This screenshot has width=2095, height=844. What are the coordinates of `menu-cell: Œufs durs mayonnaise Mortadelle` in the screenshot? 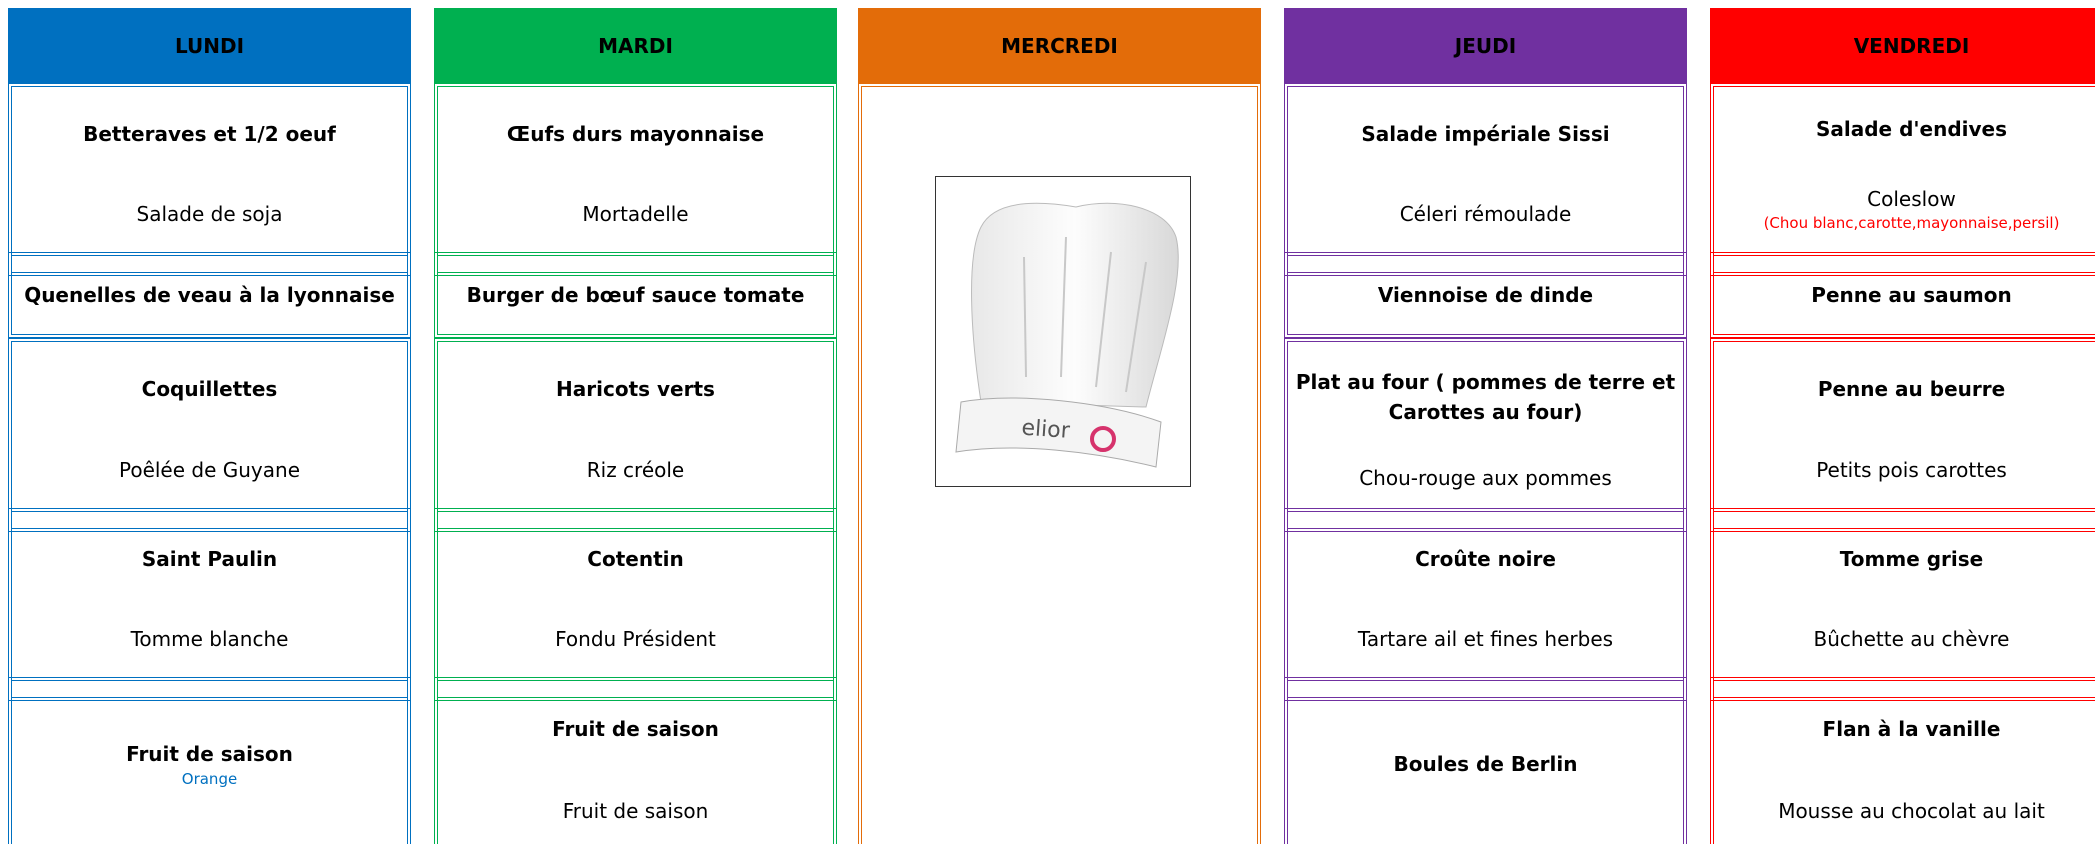 It's located at (635, 179).